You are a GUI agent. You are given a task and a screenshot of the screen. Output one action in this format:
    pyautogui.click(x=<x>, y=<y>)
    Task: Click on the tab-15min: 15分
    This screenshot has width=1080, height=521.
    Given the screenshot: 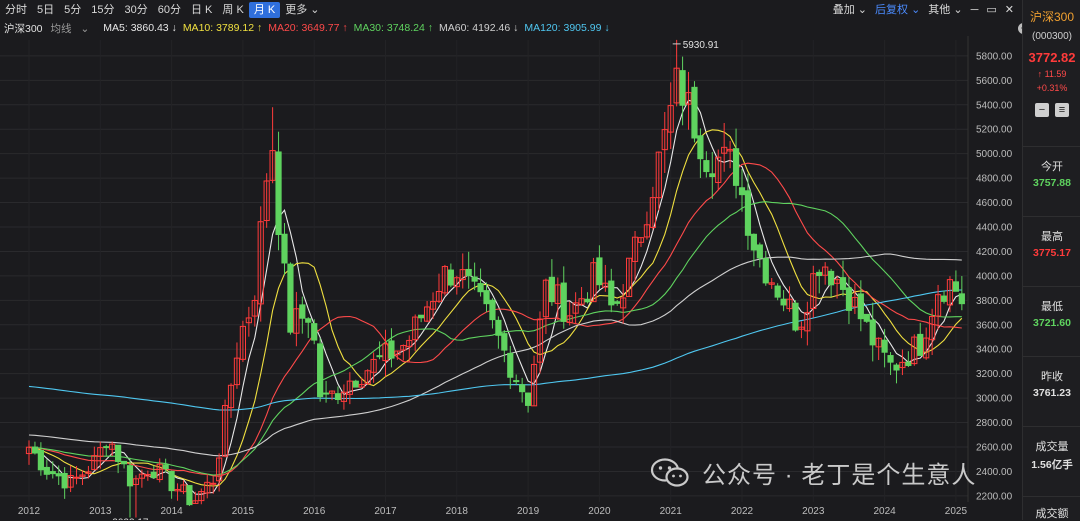 What is the action you would take?
    pyautogui.click(x=103, y=10)
    